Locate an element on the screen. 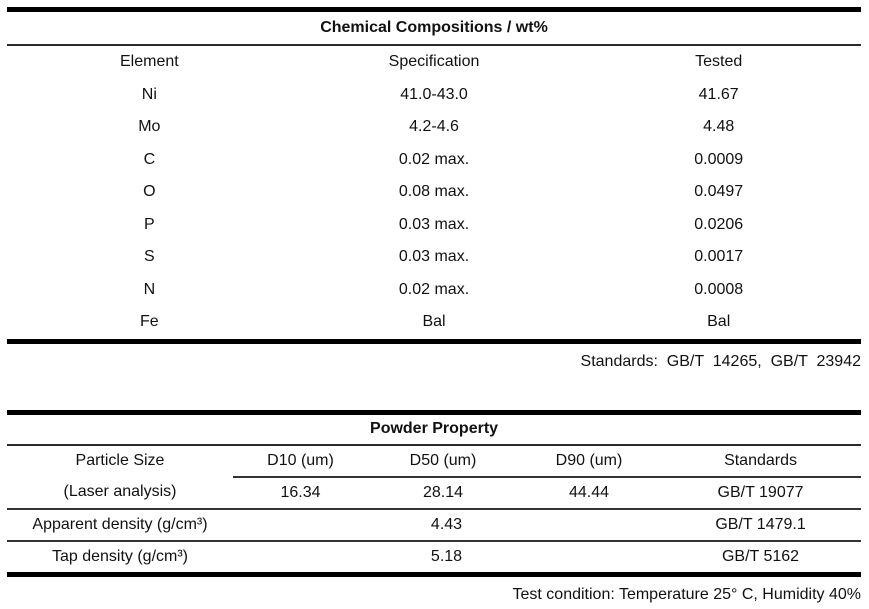 This screenshot has height=609, width=869. element-cell: Ni is located at coordinates (149, 94).